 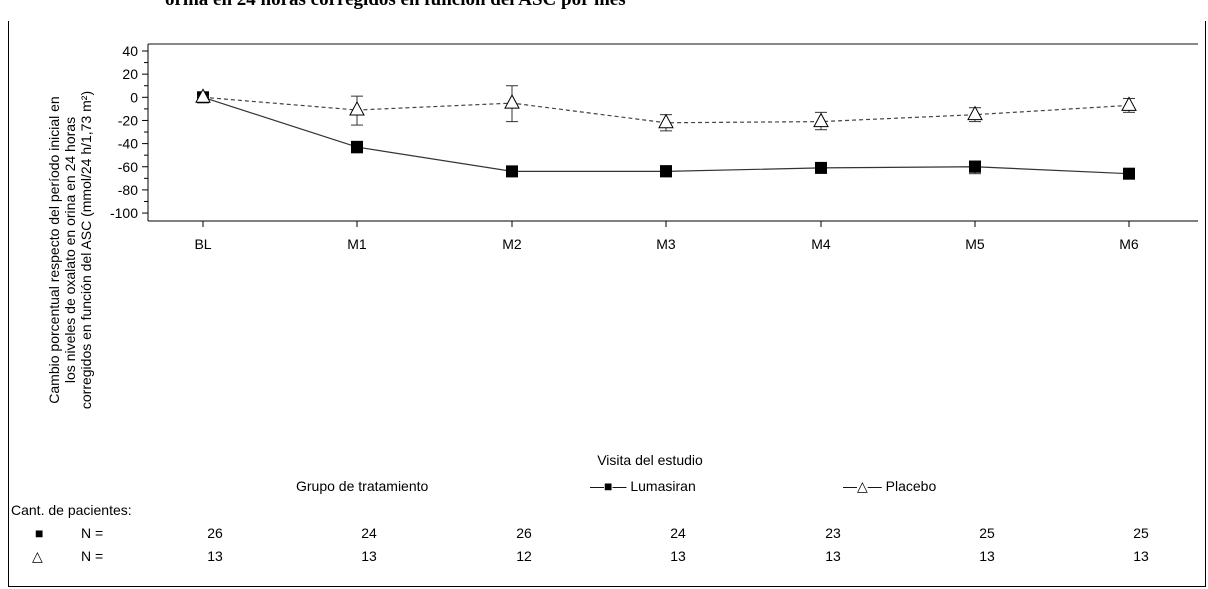 What do you see at coordinates (202, 244) in the screenshot?
I see `x-tick-label: BL` at bounding box center [202, 244].